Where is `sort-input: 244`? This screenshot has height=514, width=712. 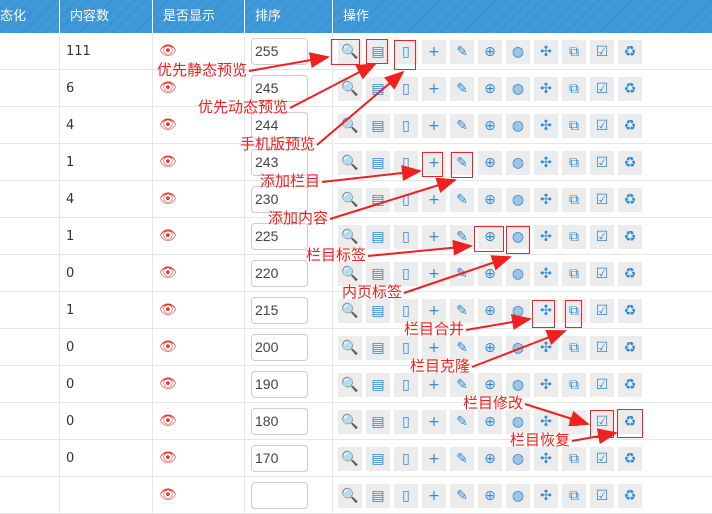
sort-input: 244 is located at coordinates (279, 125).